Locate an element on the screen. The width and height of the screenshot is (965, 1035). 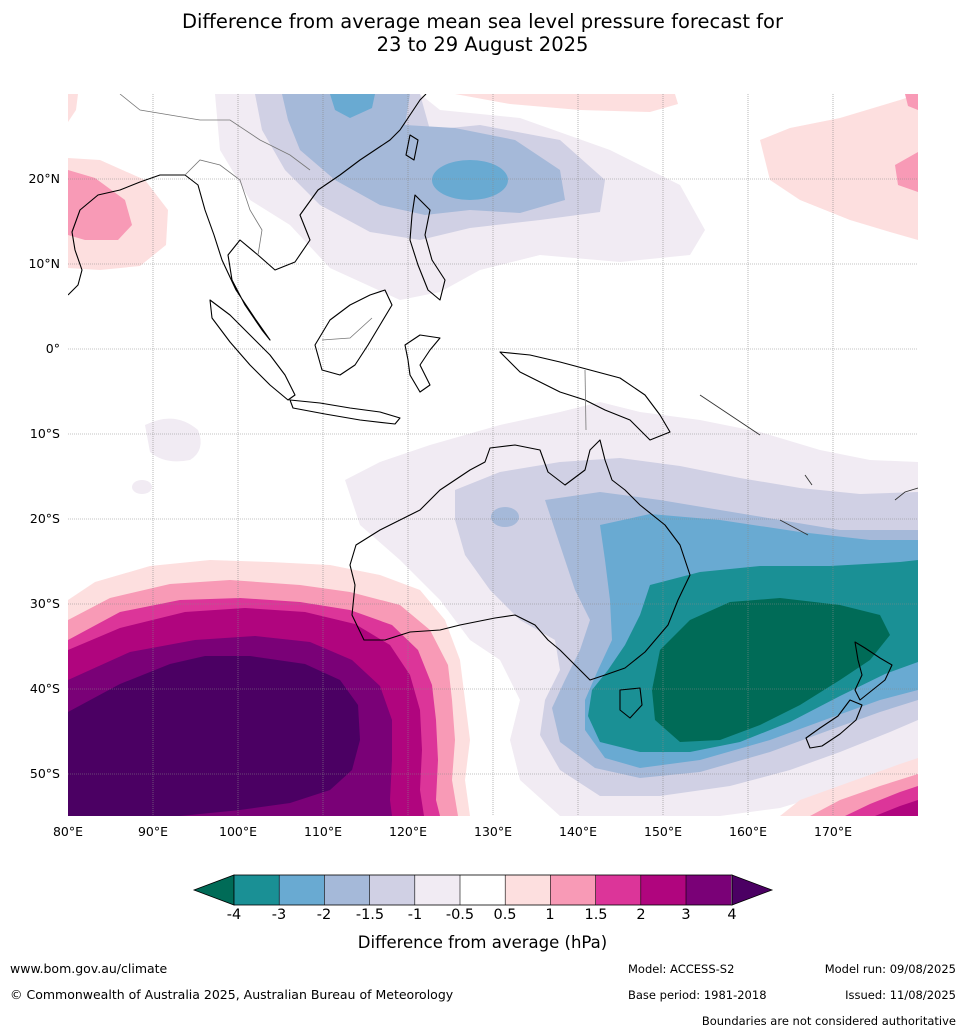
colorbar-tick: -3 is located at coordinates (279, 915).